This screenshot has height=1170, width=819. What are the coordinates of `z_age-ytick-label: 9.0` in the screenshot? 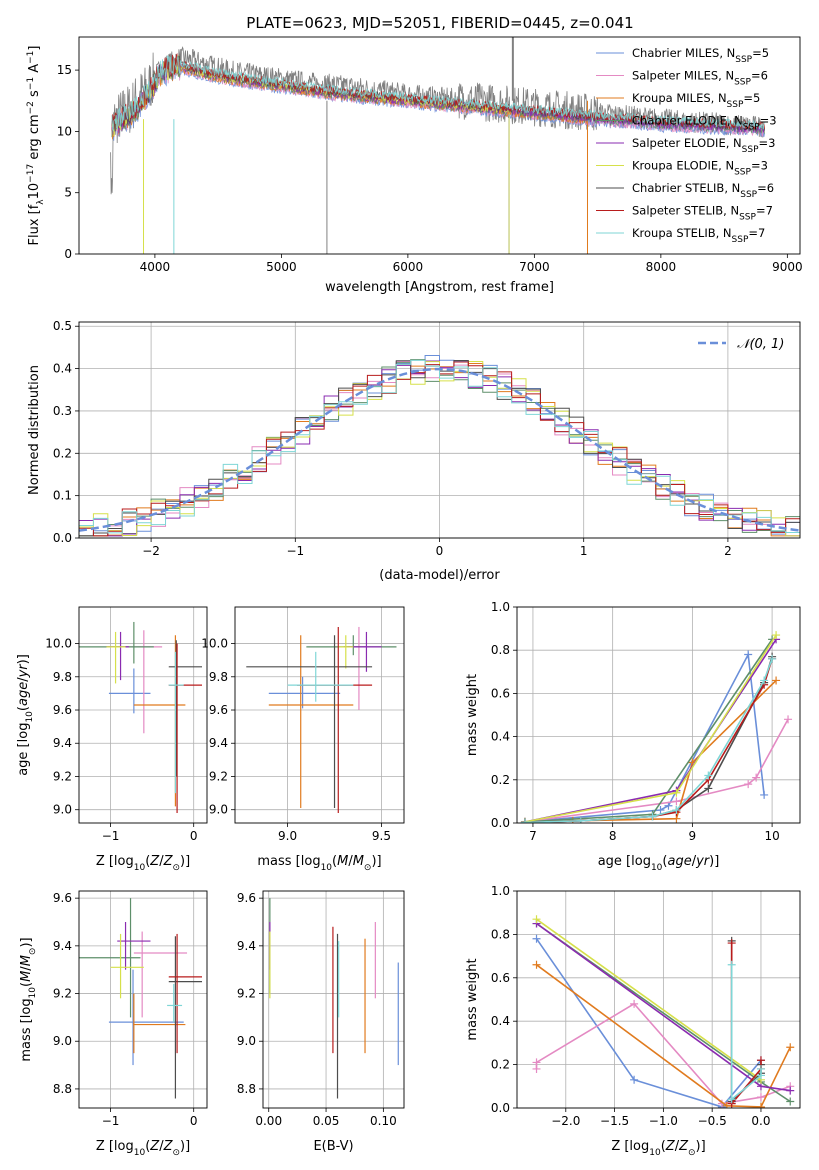 It's located at (62, 810).